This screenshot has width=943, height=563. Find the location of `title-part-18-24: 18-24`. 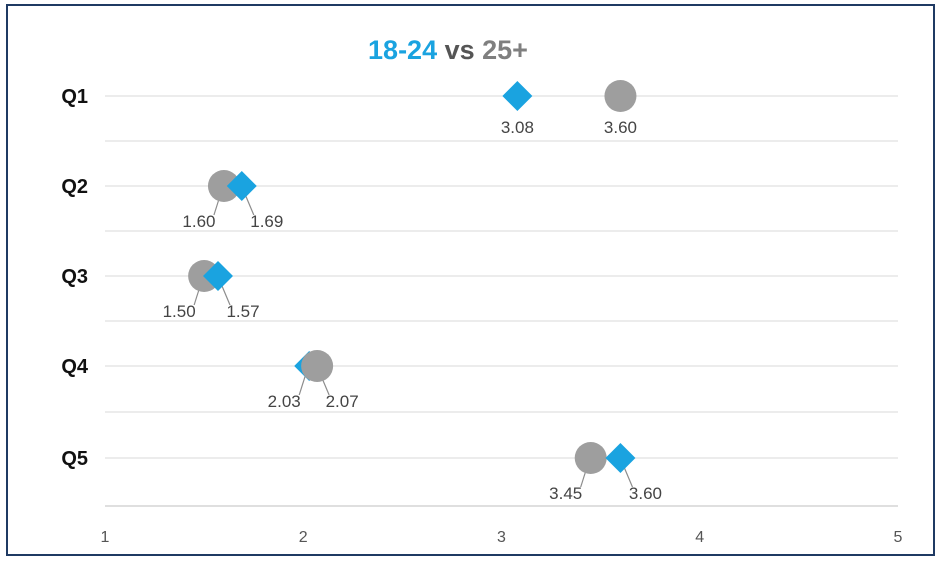

title-part-18-24: 18-24 is located at coordinates (402, 50).